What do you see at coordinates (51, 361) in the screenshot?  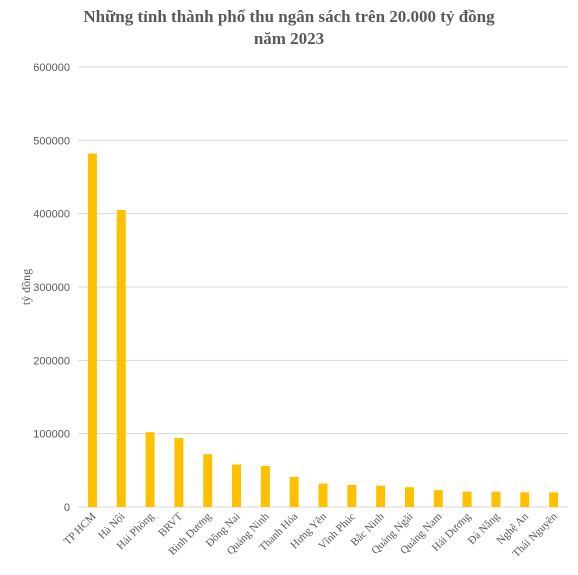 I see `y-tick-label: 200000` at bounding box center [51, 361].